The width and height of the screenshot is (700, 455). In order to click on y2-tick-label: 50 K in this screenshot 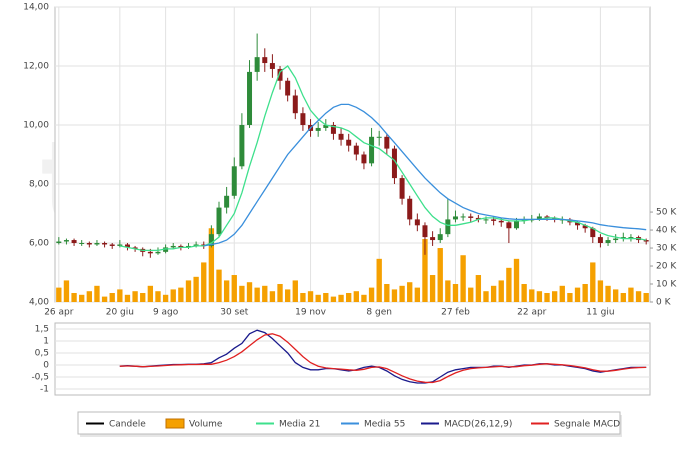, I will do `click(666, 213)`.